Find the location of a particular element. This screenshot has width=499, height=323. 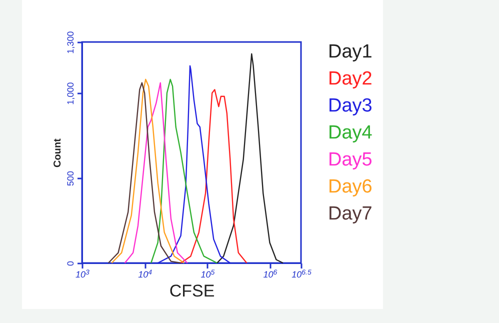

x-tick-label: 10$^{6}$ is located at coordinates (270, 274).